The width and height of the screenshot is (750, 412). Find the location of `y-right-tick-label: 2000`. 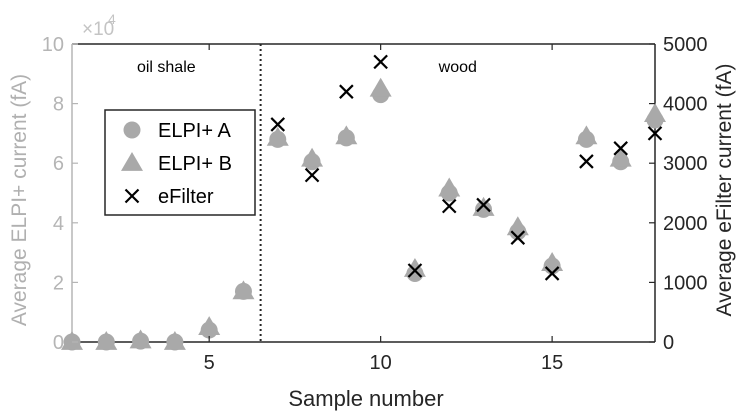

y-right-tick-label: 2000 is located at coordinates (685, 224).